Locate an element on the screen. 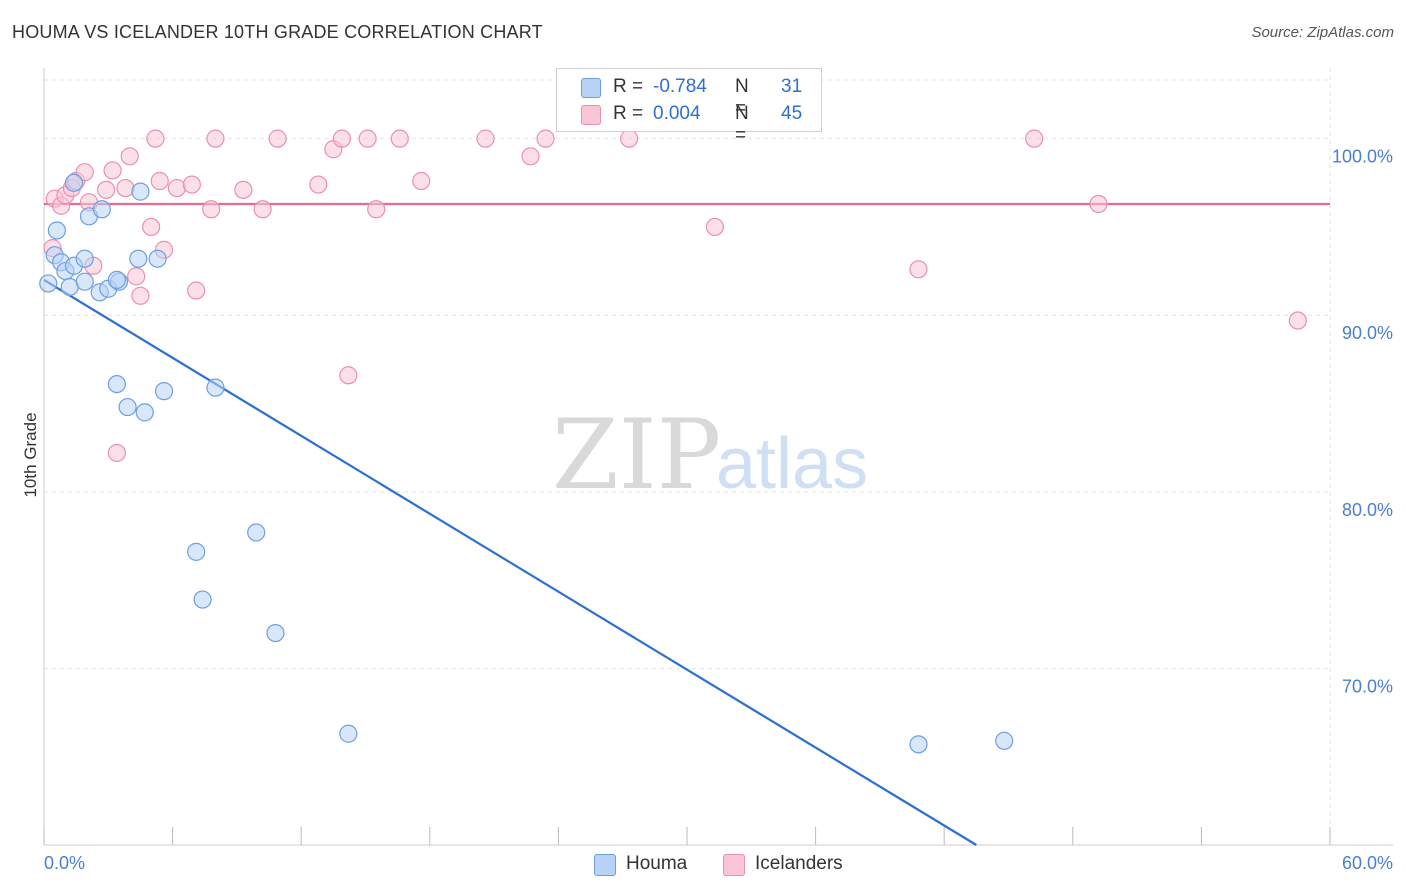  icelanders-n-value: 45 is located at coordinates (792, 113).